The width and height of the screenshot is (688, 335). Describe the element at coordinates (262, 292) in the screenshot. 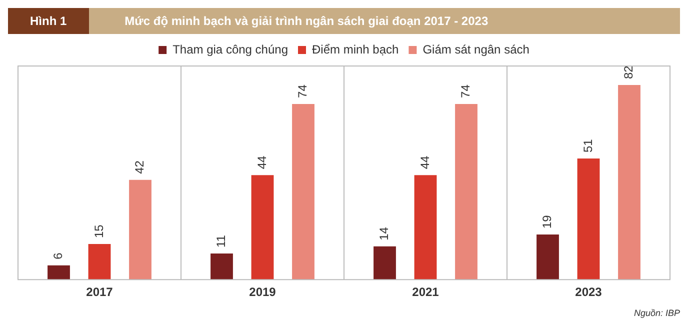

I see `x-tick-label: 2019` at that location.